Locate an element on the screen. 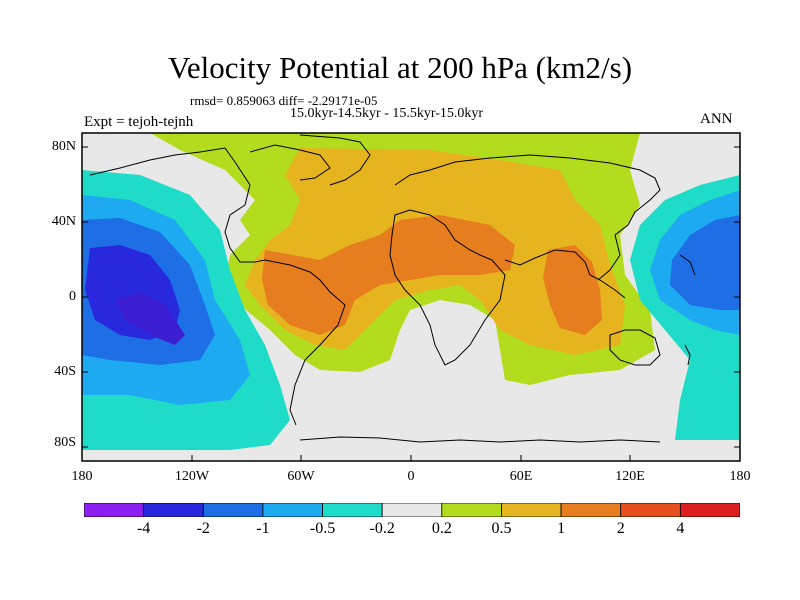 Image resolution: width=800 pixels, height=600 pixels. season-label: ANN is located at coordinates (716, 119).